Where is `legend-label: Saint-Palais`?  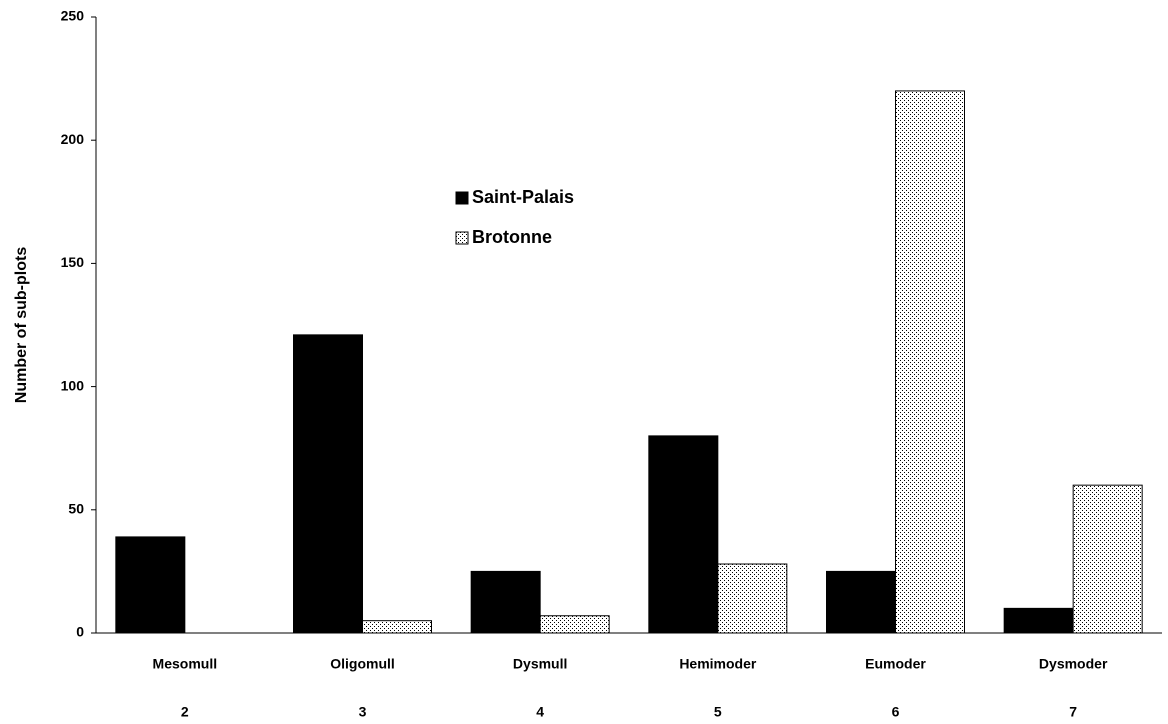
legend-label: Saint-Palais is located at coordinates (523, 197).